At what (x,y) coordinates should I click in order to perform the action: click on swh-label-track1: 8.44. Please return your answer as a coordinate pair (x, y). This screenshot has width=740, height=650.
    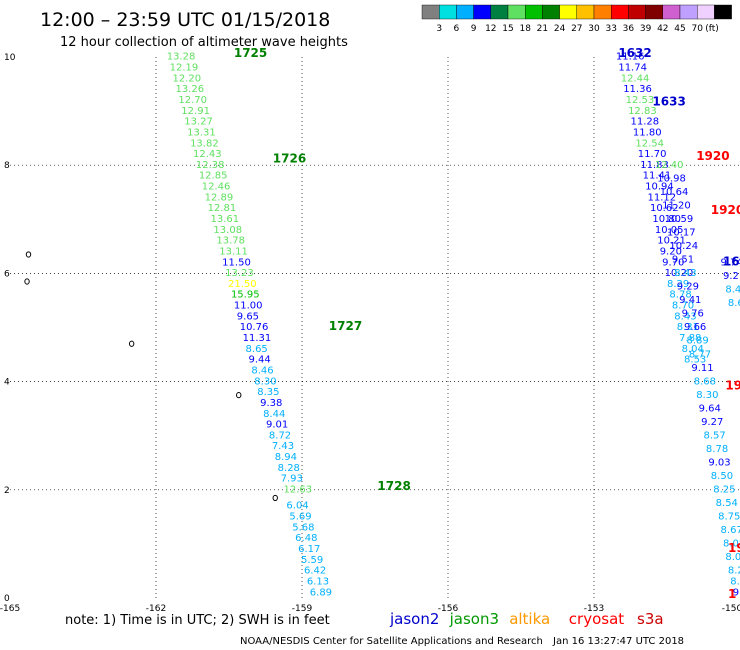
    Looking at the image, I should click on (274, 414).